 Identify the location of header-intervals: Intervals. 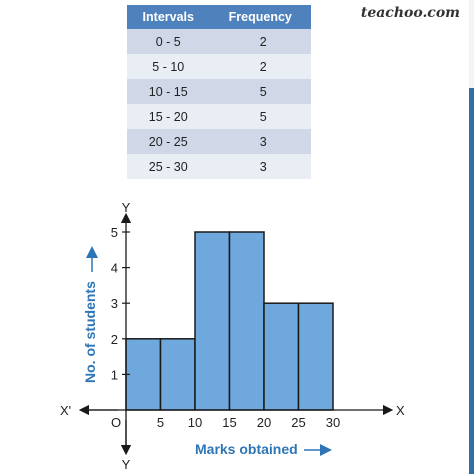
(168, 17).